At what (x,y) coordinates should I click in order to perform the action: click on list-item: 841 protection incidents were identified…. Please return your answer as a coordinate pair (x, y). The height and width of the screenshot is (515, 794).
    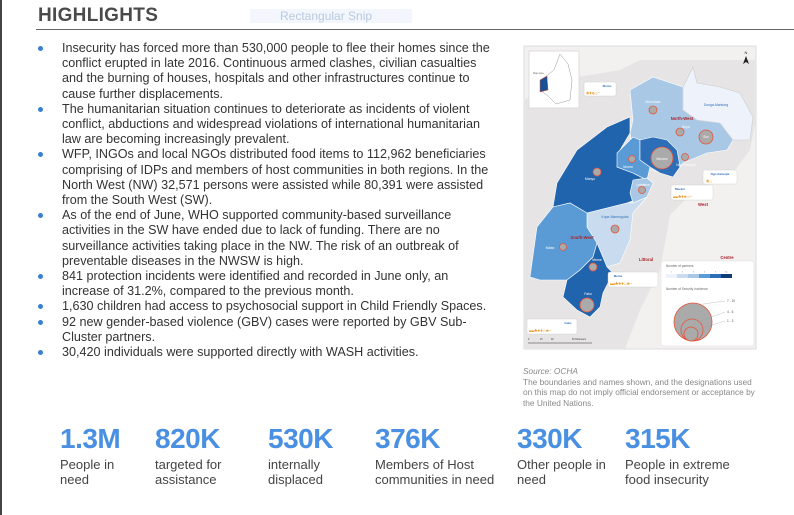
    Looking at the image, I should click on (268, 284).